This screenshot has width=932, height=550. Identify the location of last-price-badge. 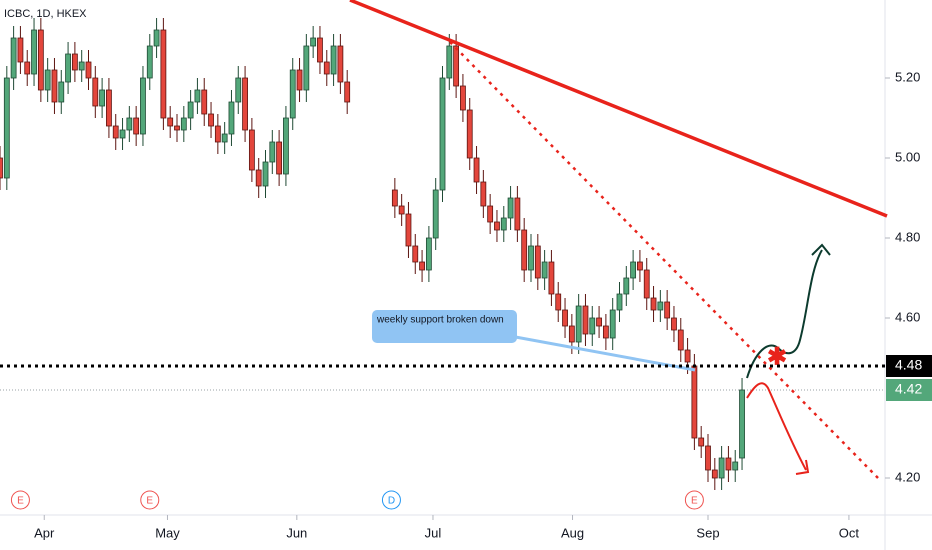
(909, 390).